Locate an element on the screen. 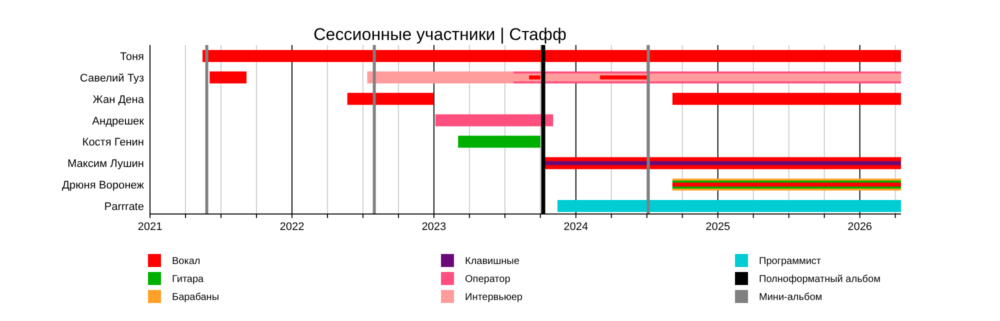 The height and width of the screenshot is (321, 1000). legend-label: Гитара is located at coordinates (188, 279).